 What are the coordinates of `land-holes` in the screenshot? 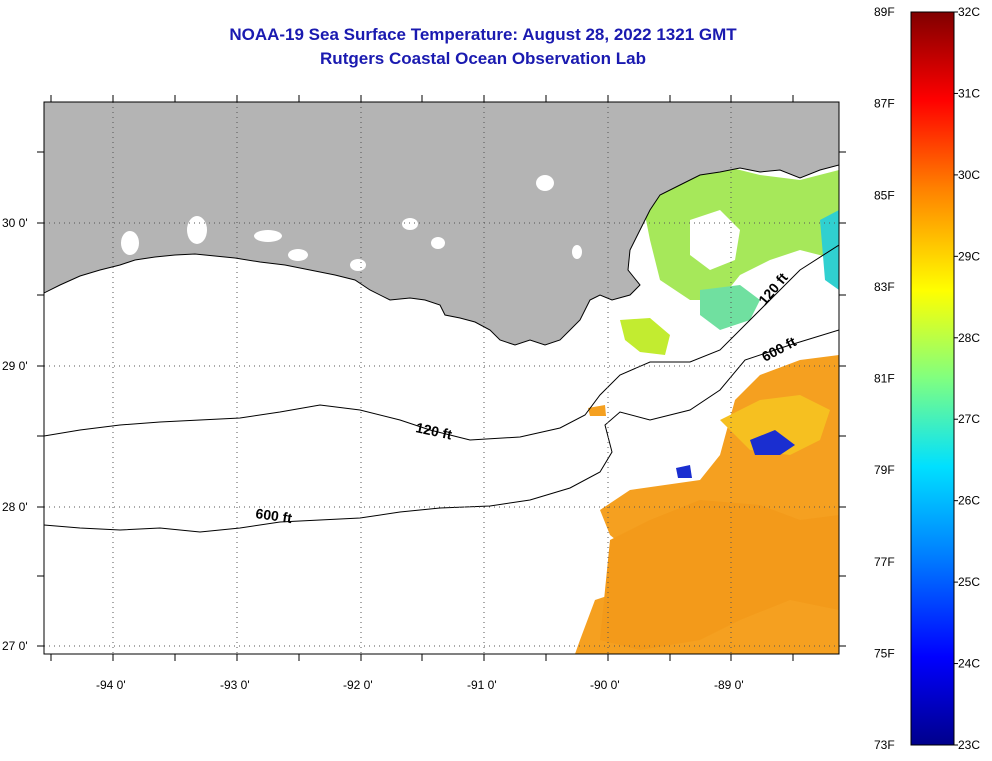 It's located at (351, 223).